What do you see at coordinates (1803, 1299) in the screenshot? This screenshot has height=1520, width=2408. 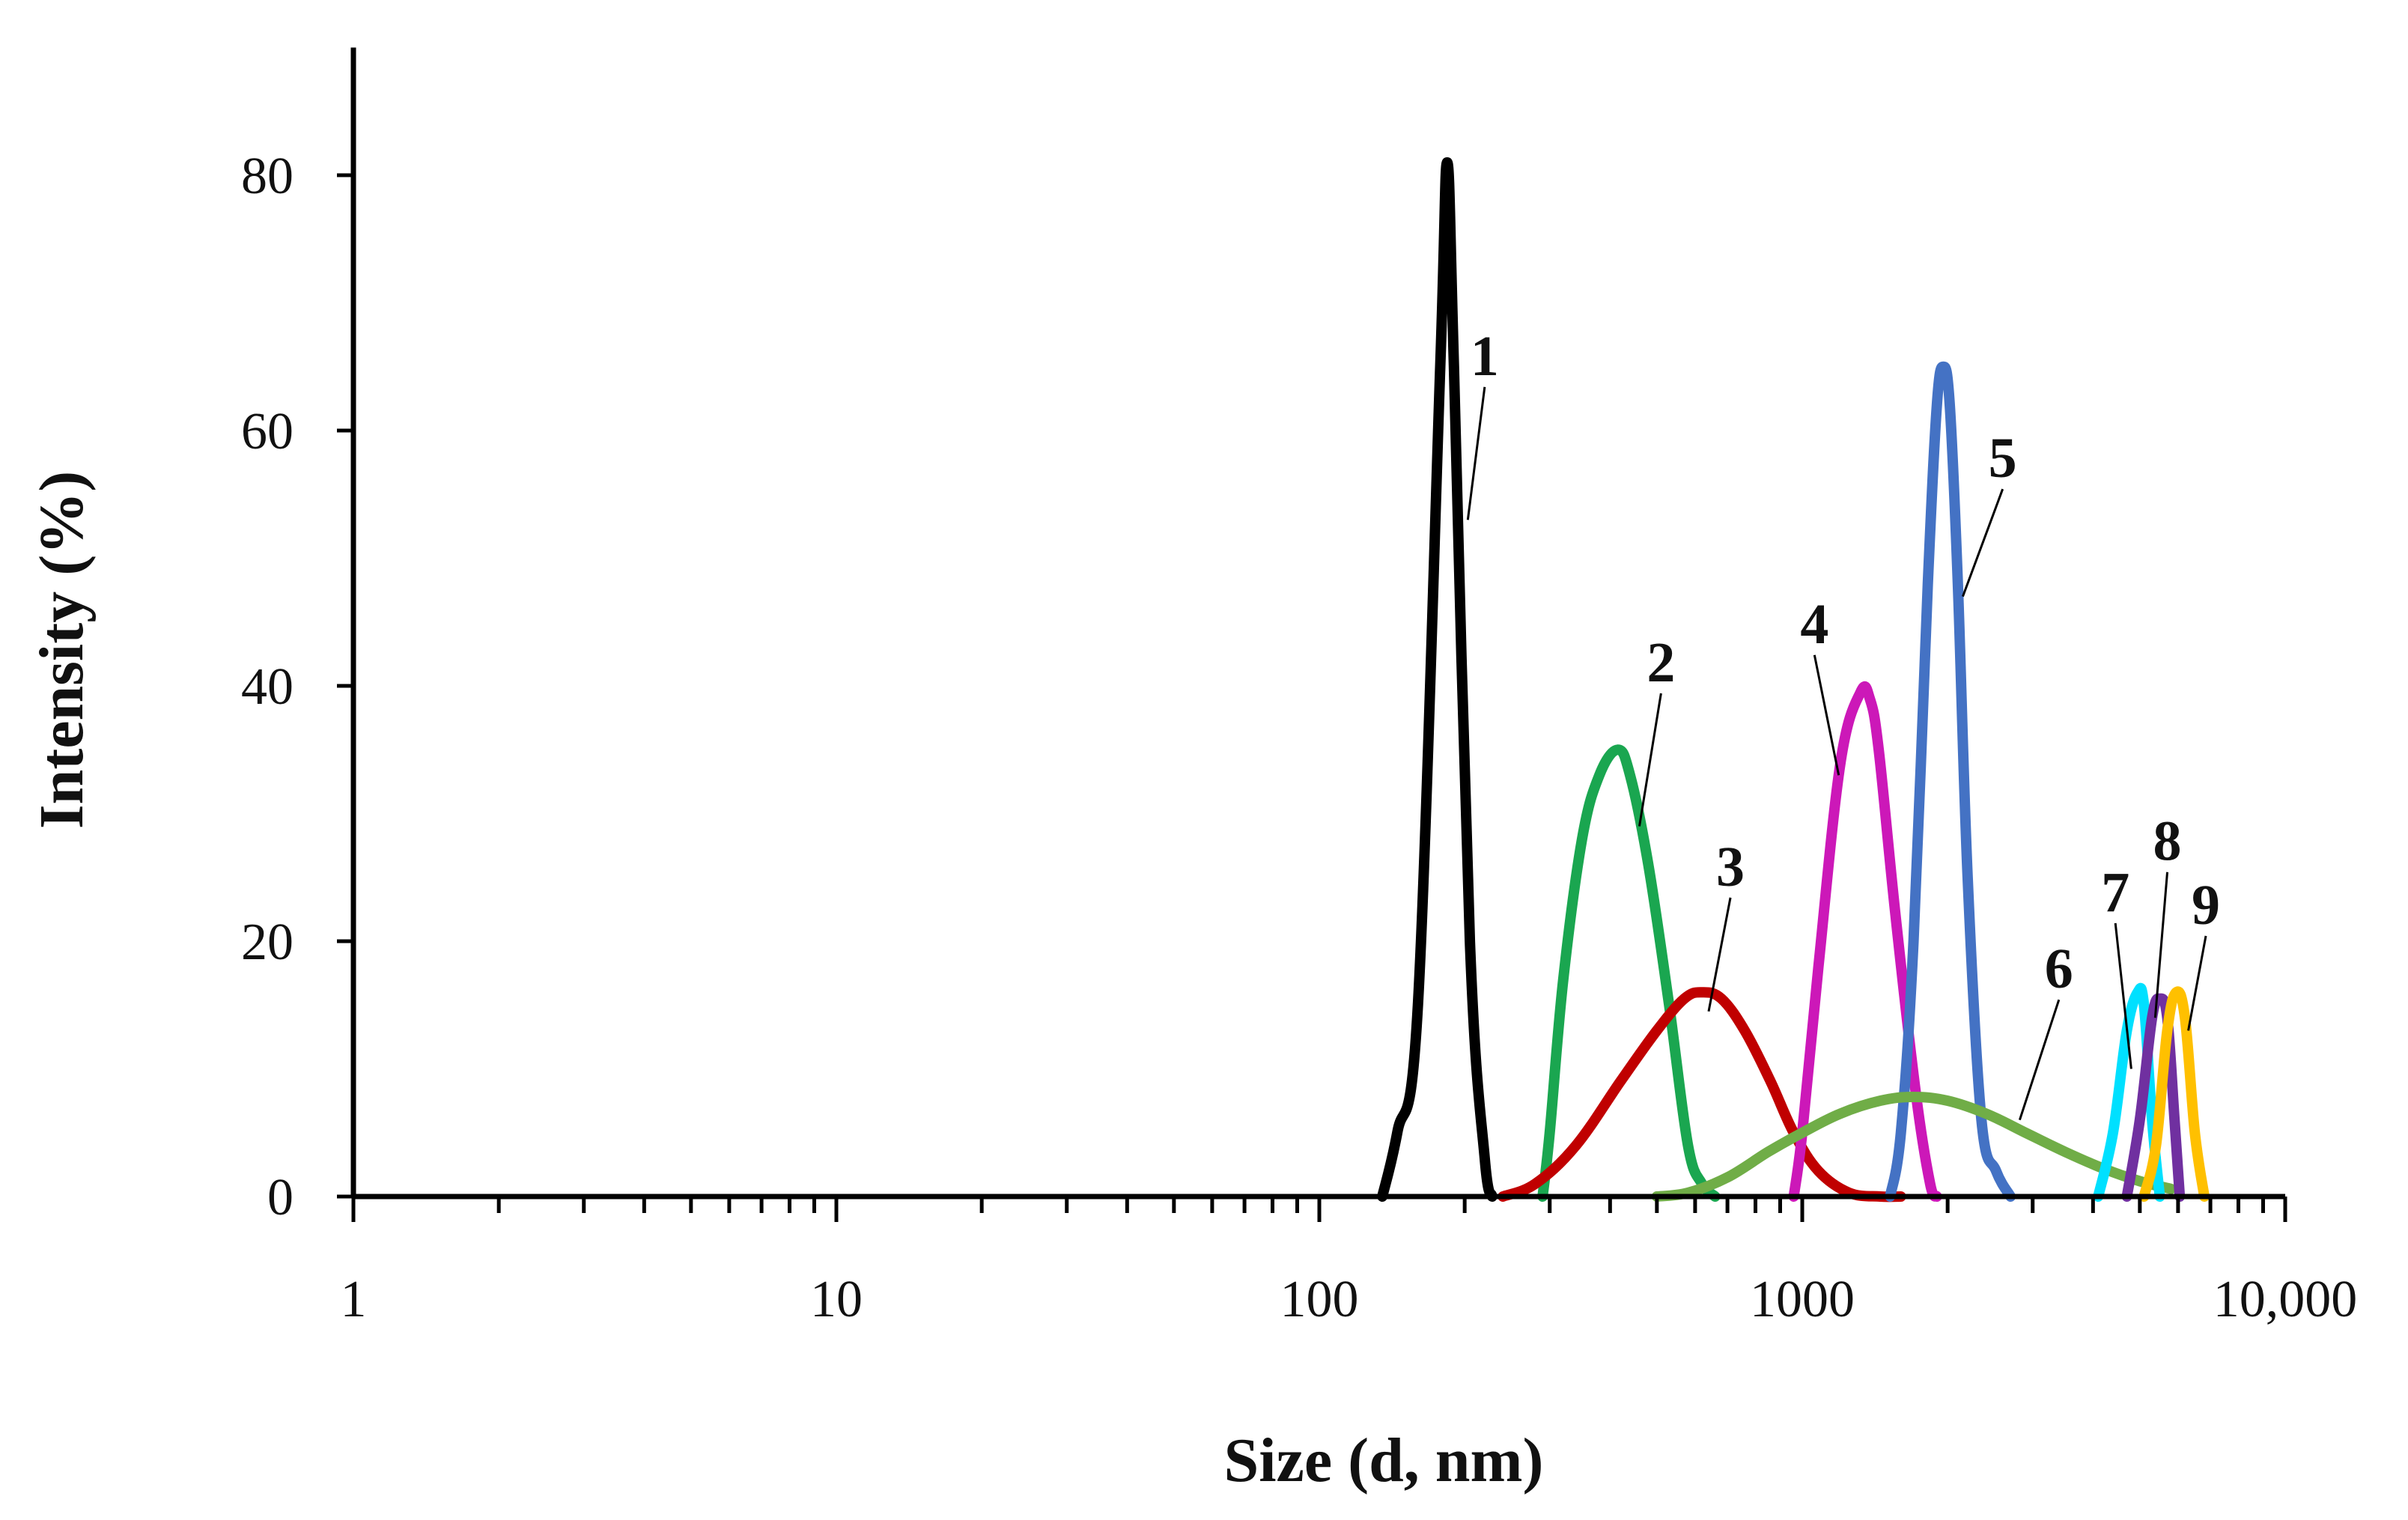 I see `x-tick-label: 1000` at bounding box center [1803, 1299].